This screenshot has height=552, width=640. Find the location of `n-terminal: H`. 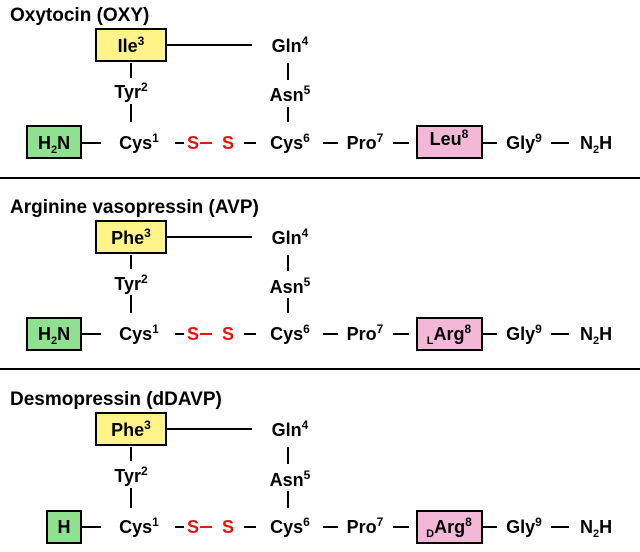

n-terminal: H is located at coordinates (64, 527).